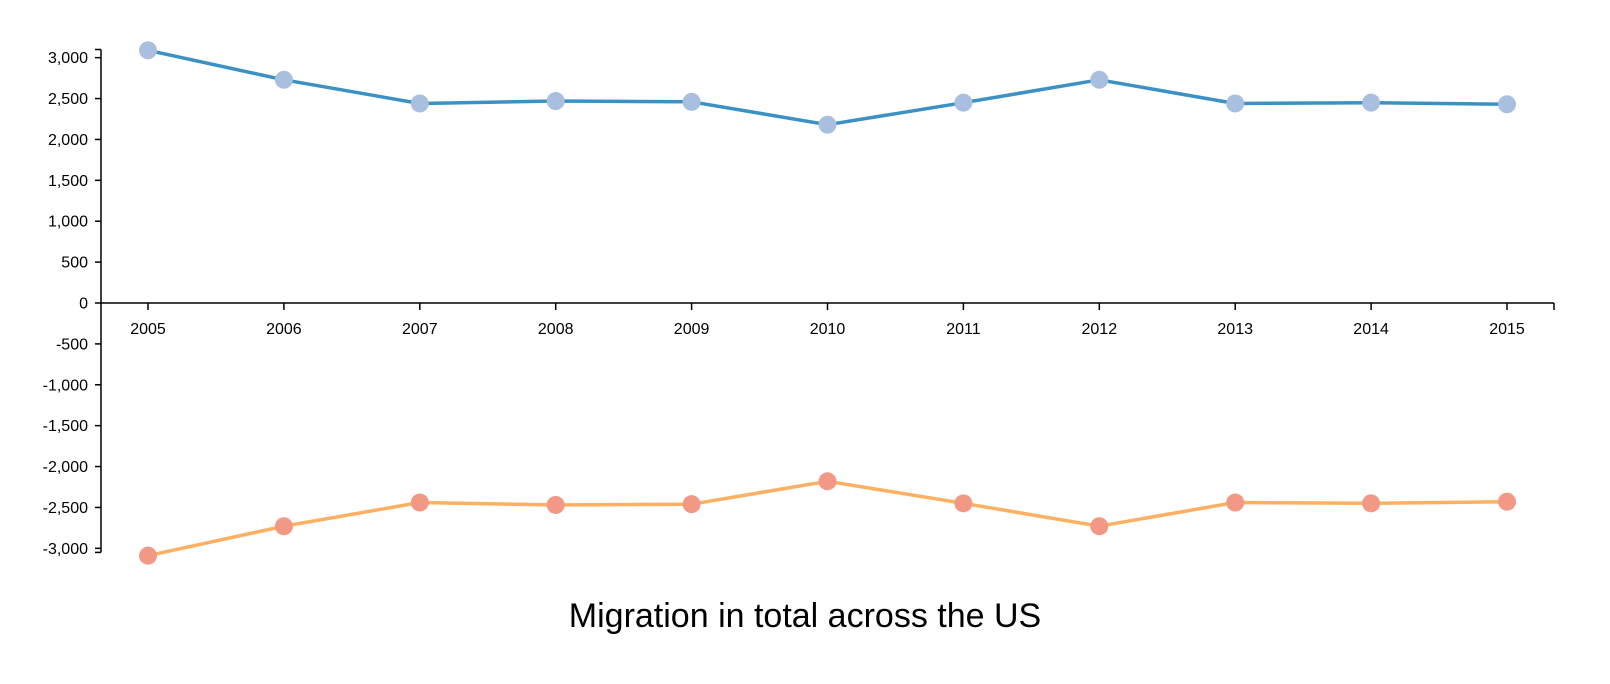 The image size is (1610, 684). What do you see at coordinates (83, 304) in the screenshot?
I see `y-tick-label: 0` at bounding box center [83, 304].